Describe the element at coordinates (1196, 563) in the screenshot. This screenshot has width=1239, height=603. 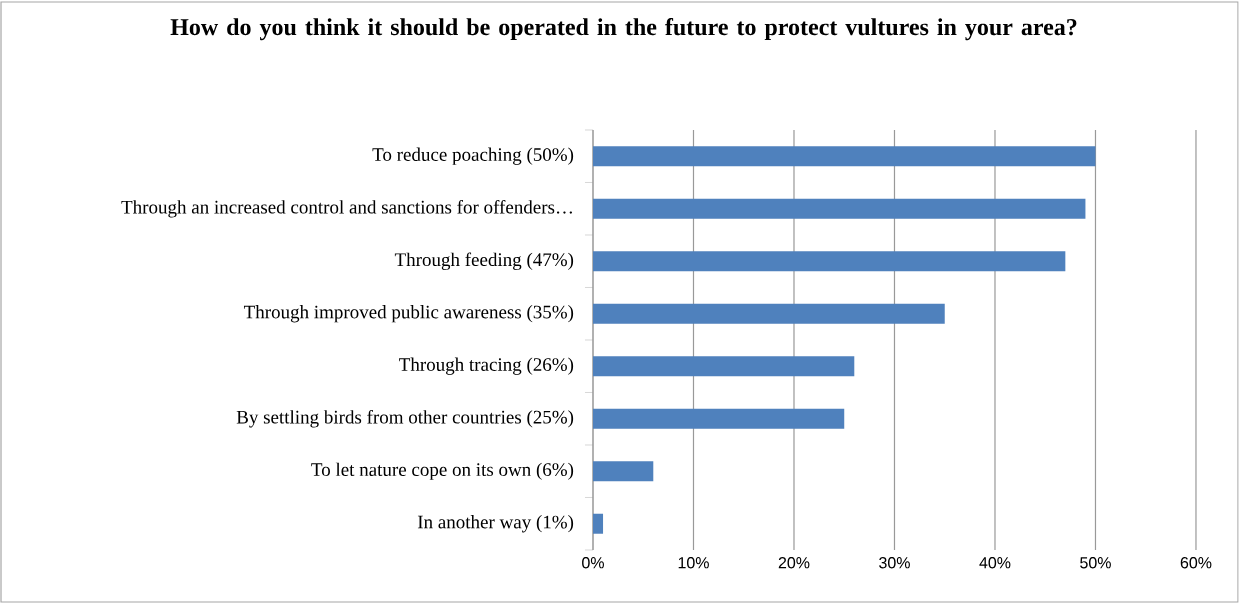
I see `x-tick-label: 60%` at that location.